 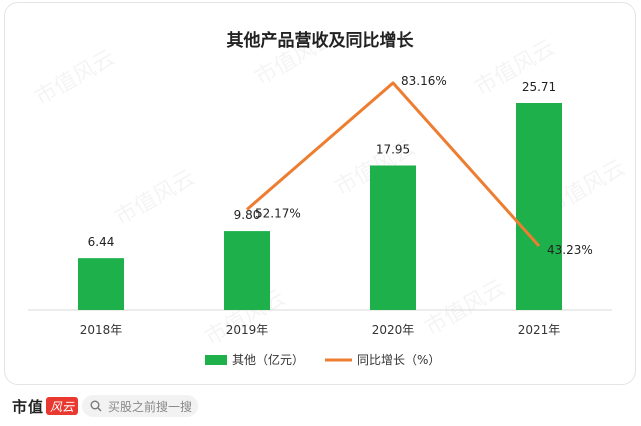 I want to click on bar-value-label: 25.71, so click(x=539, y=87).